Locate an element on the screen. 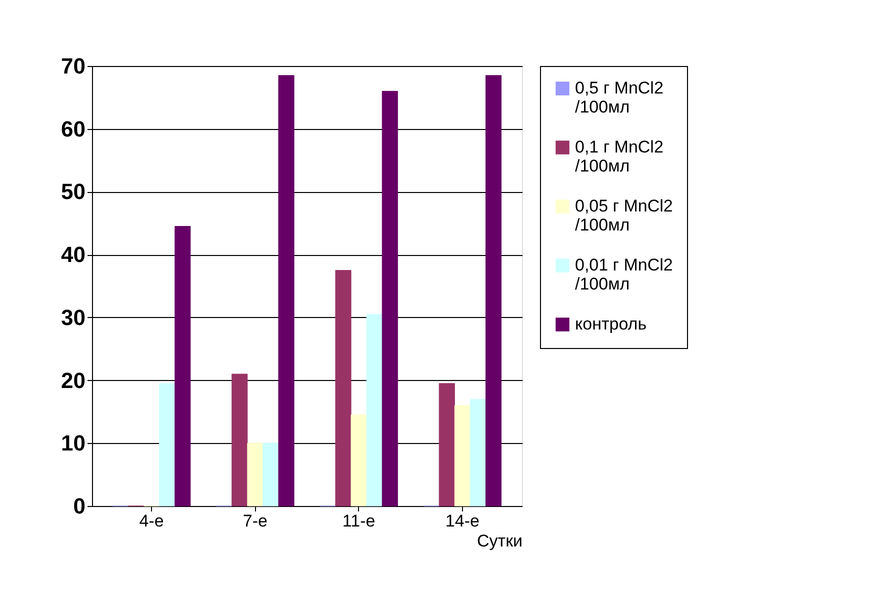  legend-label: контроль is located at coordinates (611, 324).